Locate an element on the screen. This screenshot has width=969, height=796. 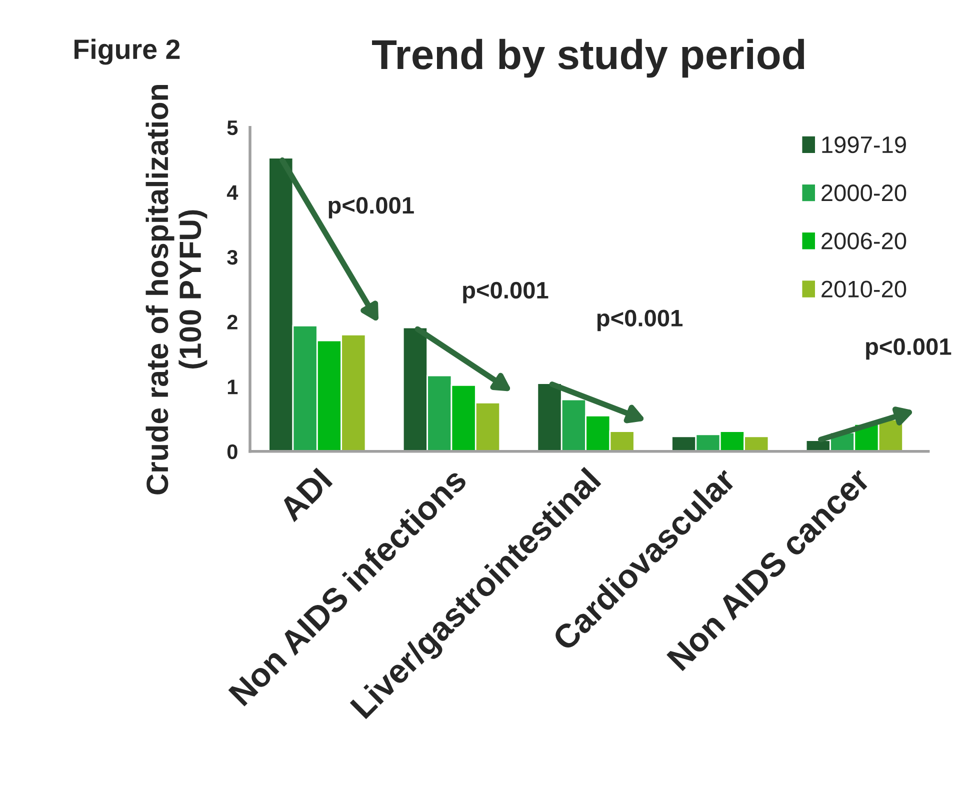
legend-label: 2010-20 is located at coordinates (864, 289).